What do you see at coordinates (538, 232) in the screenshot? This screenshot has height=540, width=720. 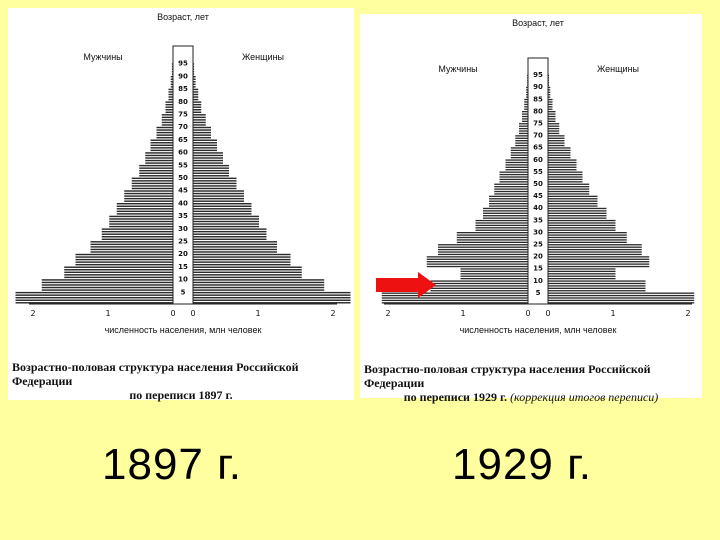 I see `age-tick-label: 30` at bounding box center [538, 232].